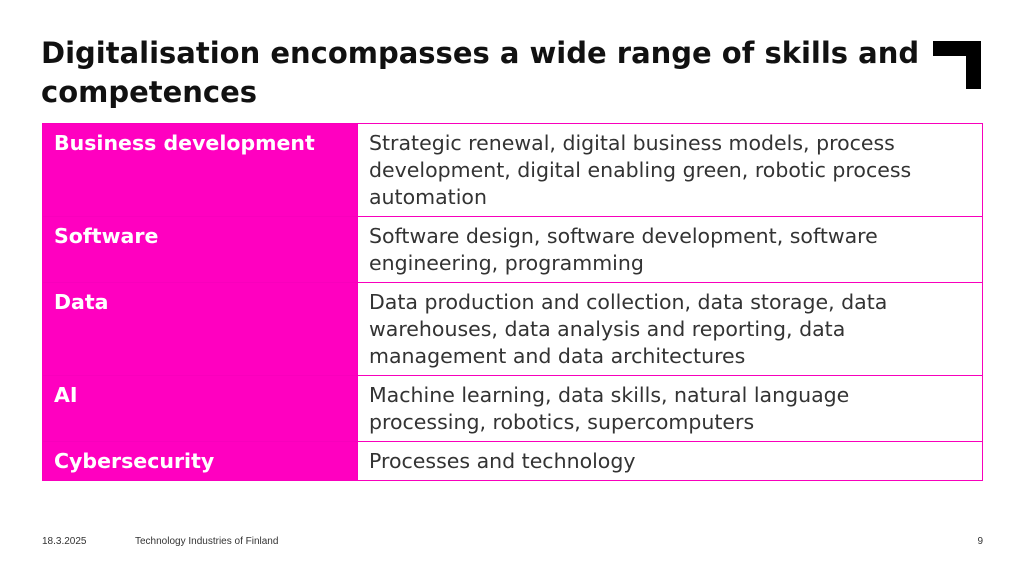  Describe the element at coordinates (200, 170) in the screenshot. I see `category-cell: Business development` at that location.